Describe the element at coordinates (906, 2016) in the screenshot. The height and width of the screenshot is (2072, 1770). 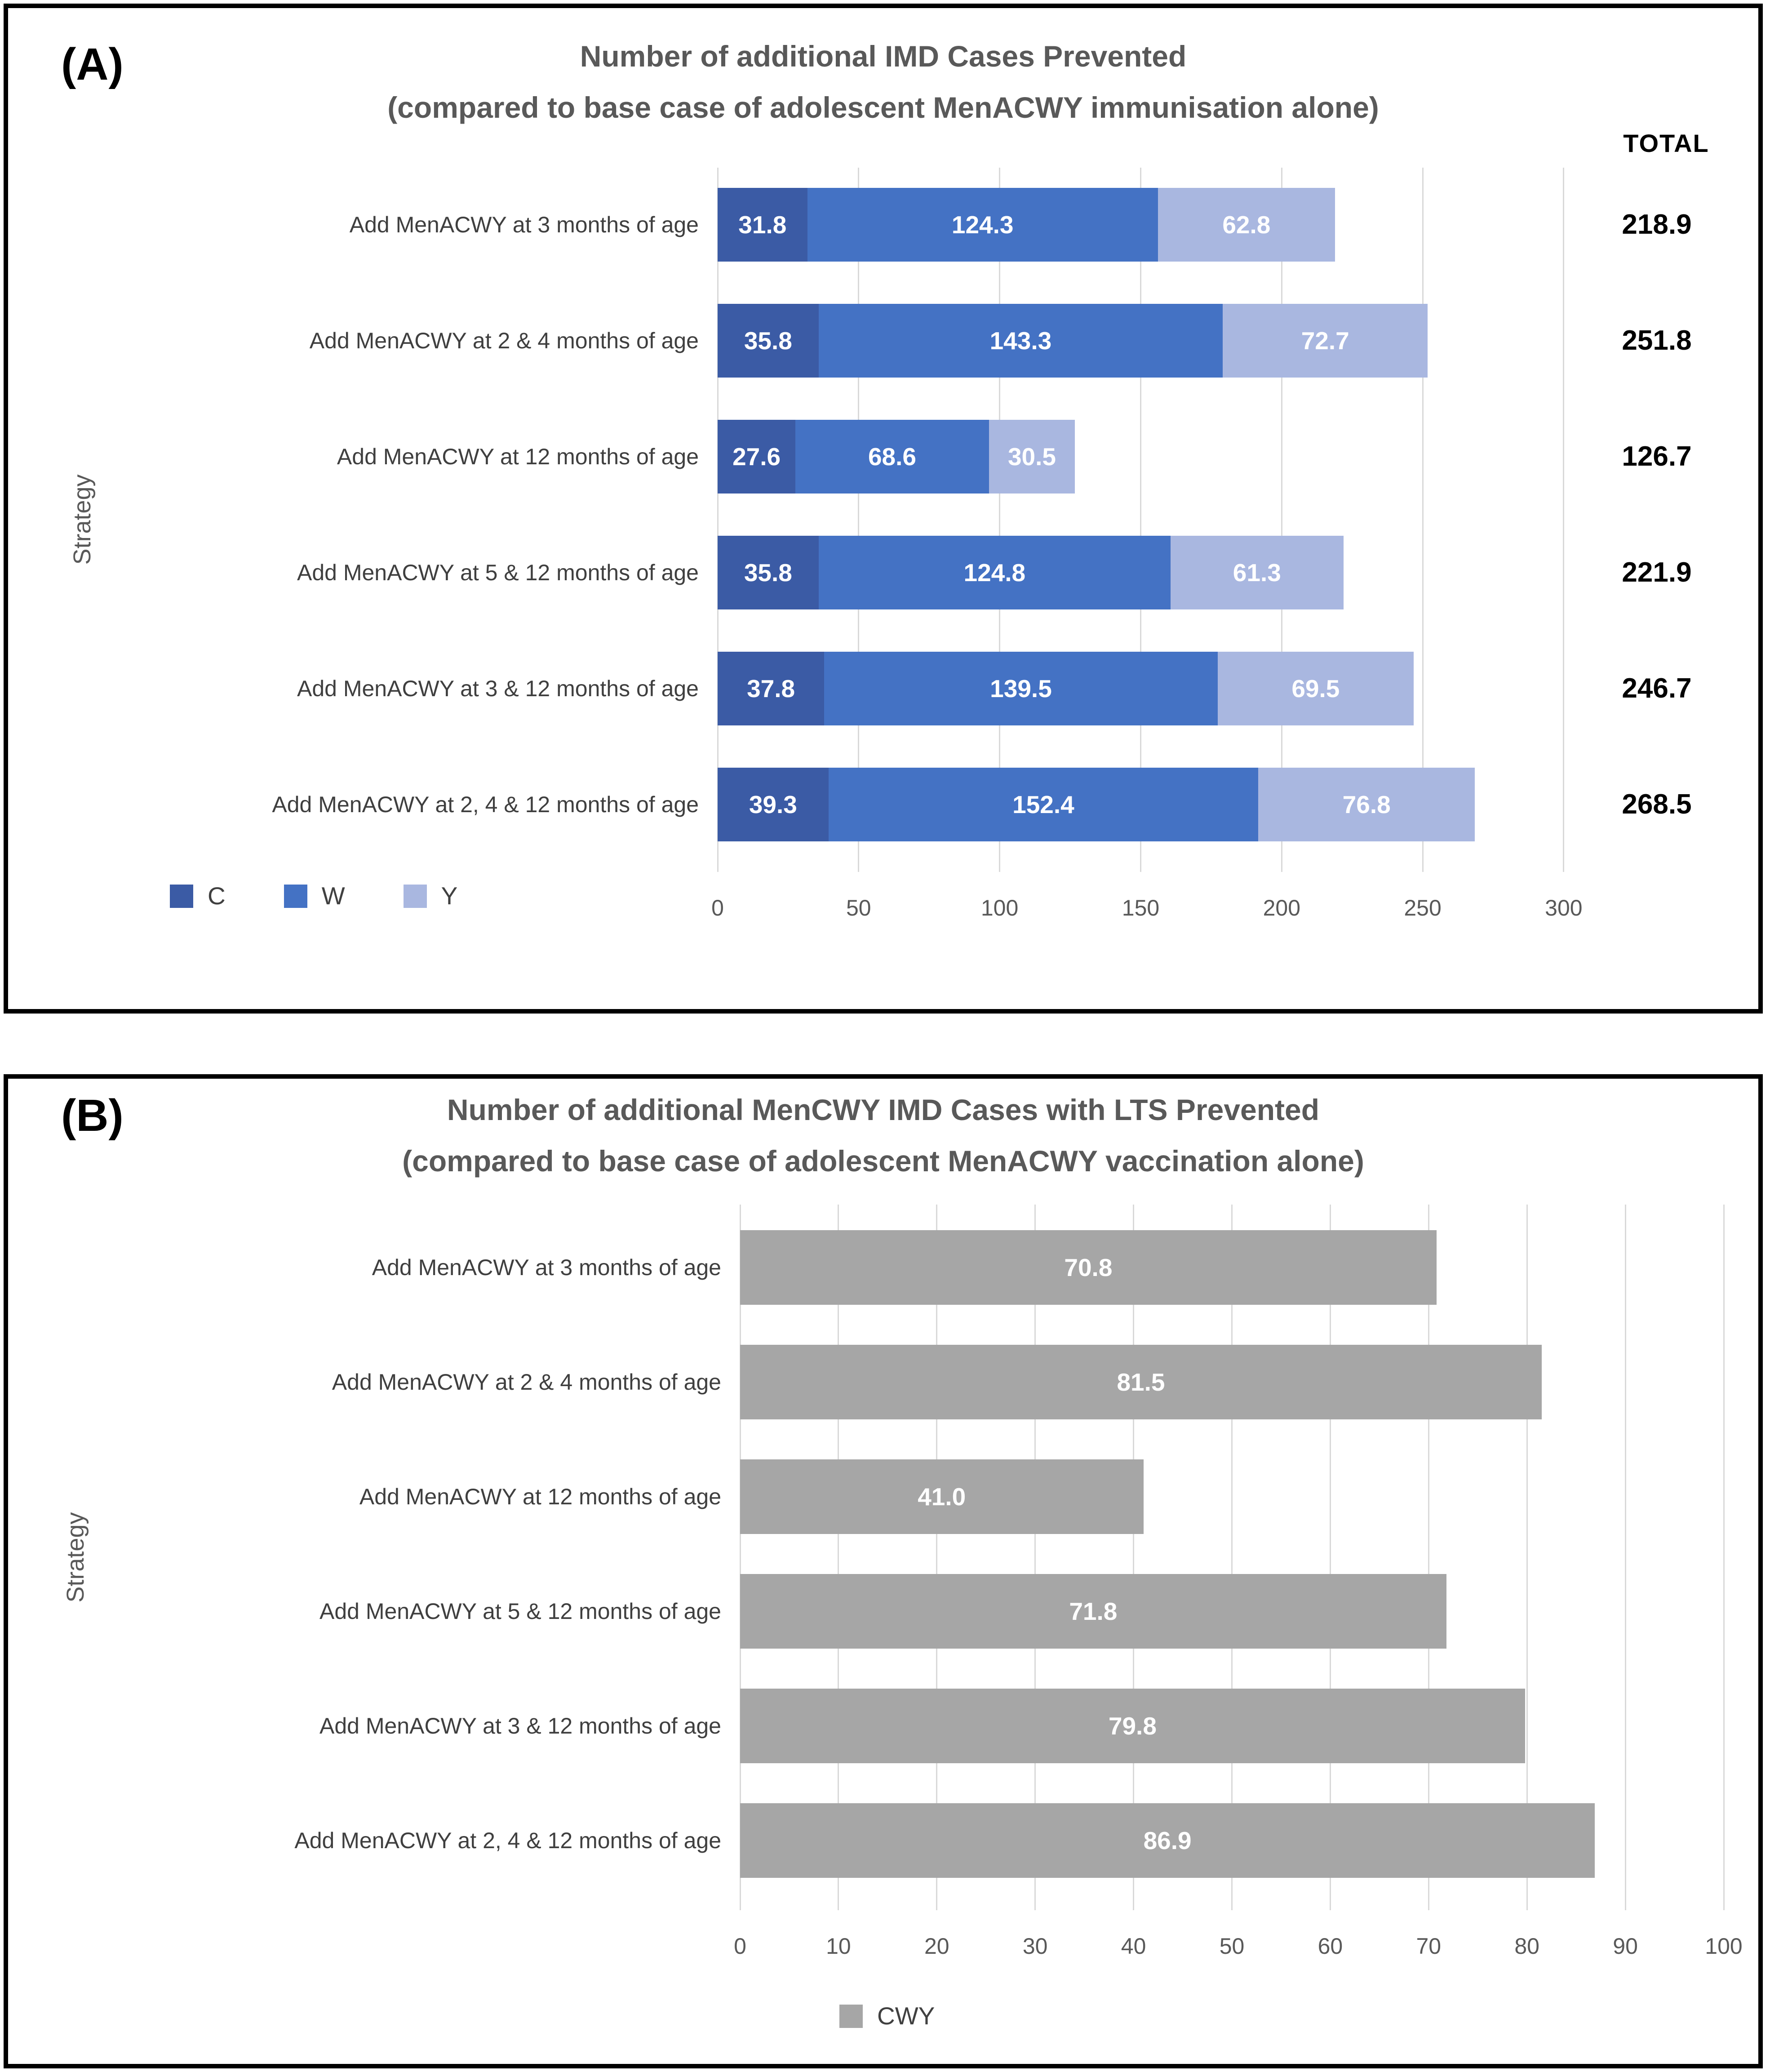
I see `legend-label: CWY` at that location.